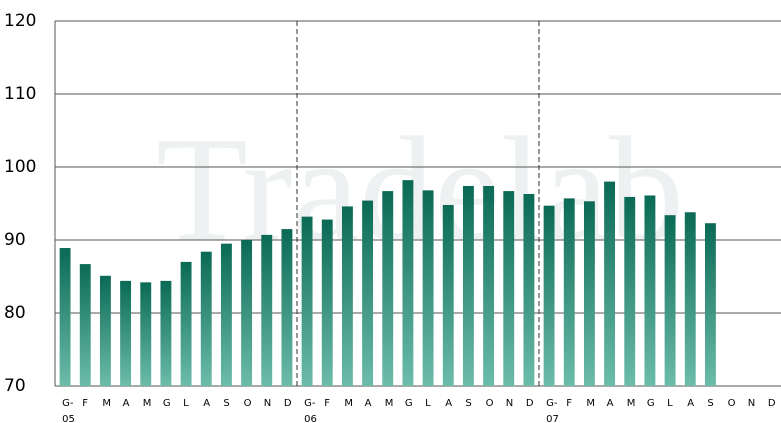 The image size is (781, 423). I want to click on y-tick-label: 90, so click(15, 240).